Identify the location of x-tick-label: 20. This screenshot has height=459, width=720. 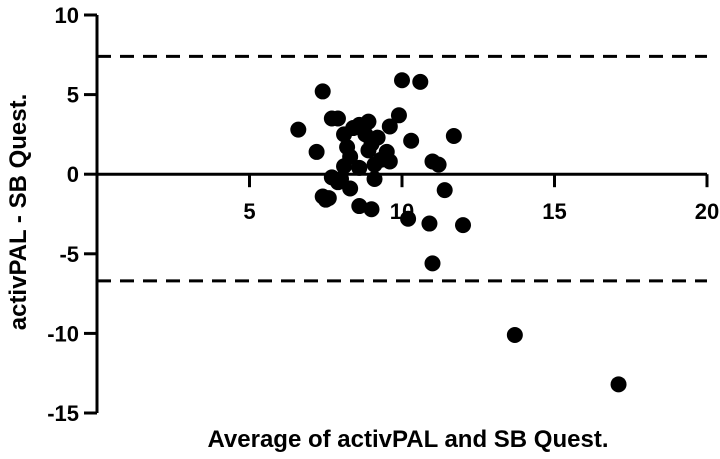
(707, 211).